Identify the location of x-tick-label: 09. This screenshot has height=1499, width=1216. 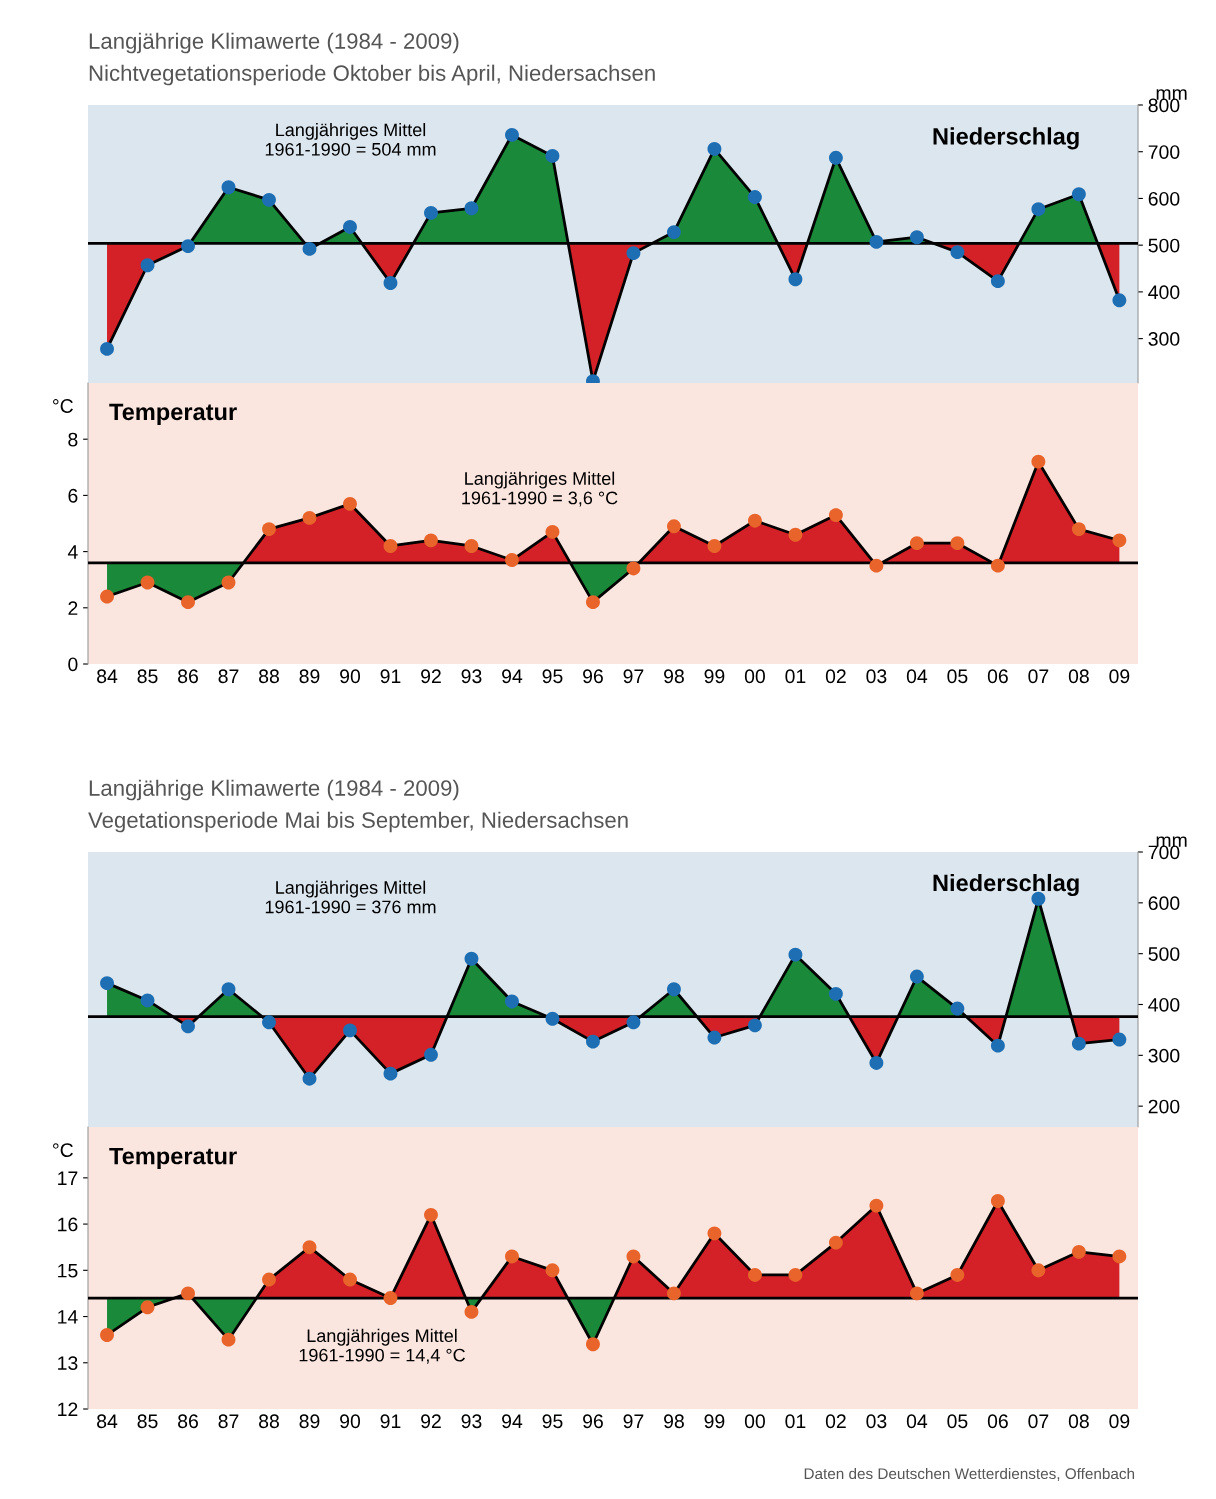
(1119, 676).